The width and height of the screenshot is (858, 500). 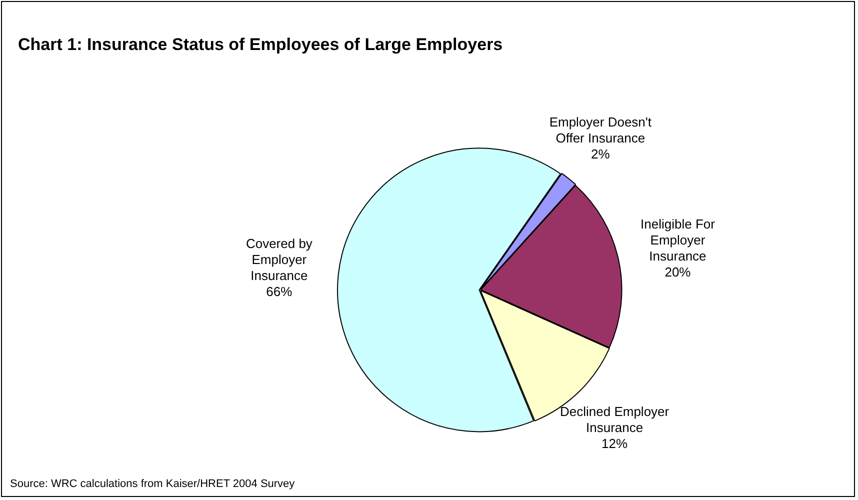 I want to click on source-note: Source: WRC calculations from Kaiser/HRET 2004 Survey, so click(x=152, y=484).